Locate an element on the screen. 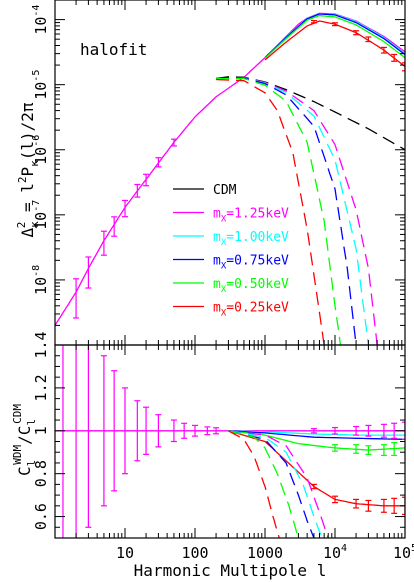 This screenshot has width=414, height=583. x-tick-label: 1000 is located at coordinates (265, 553).